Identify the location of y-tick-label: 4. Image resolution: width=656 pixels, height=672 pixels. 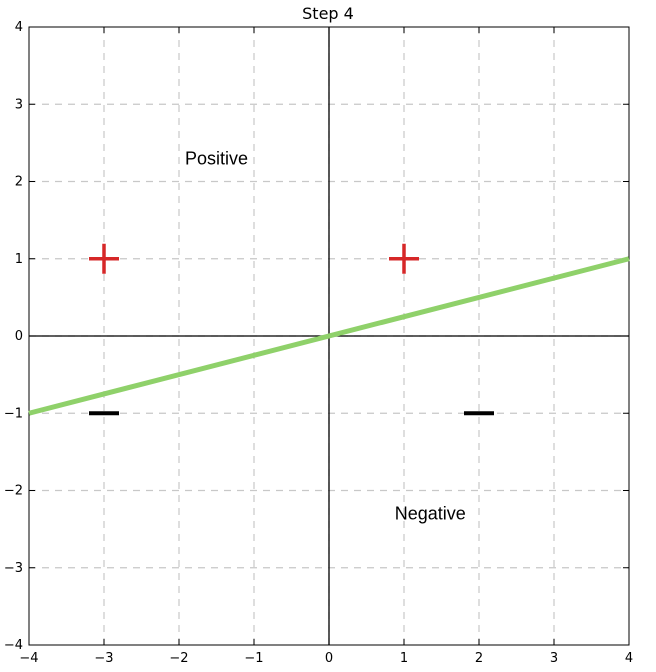
(19, 27).